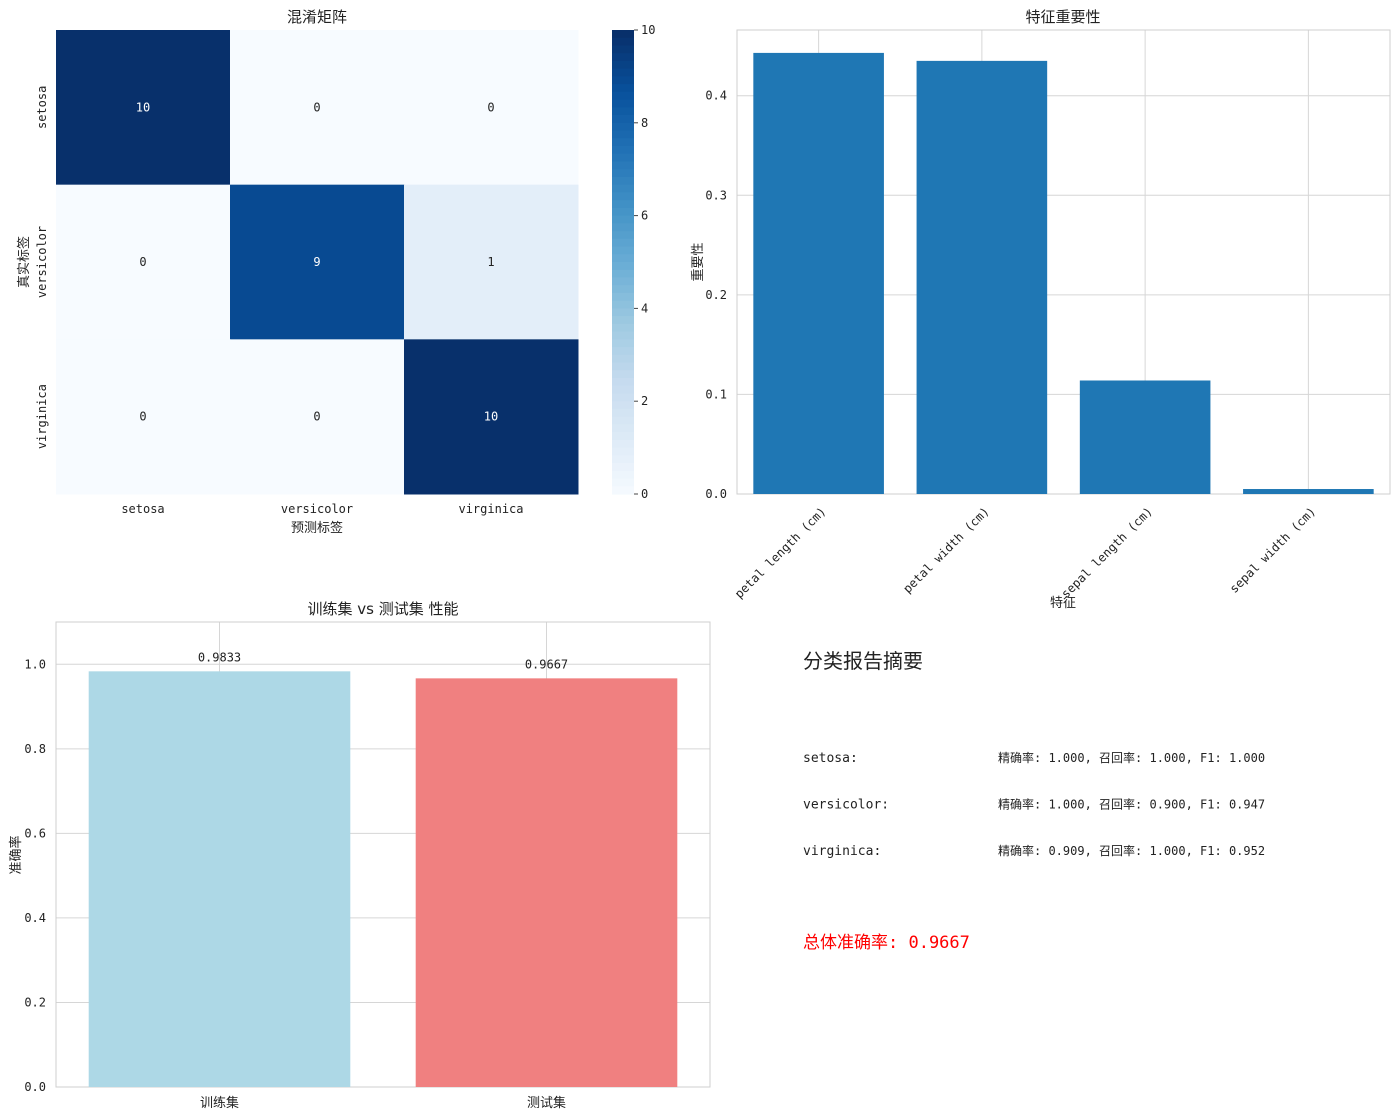 This screenshot has height=1118, width=1400. I want to click on y-tick-label: 0.3, so click(716, 195).